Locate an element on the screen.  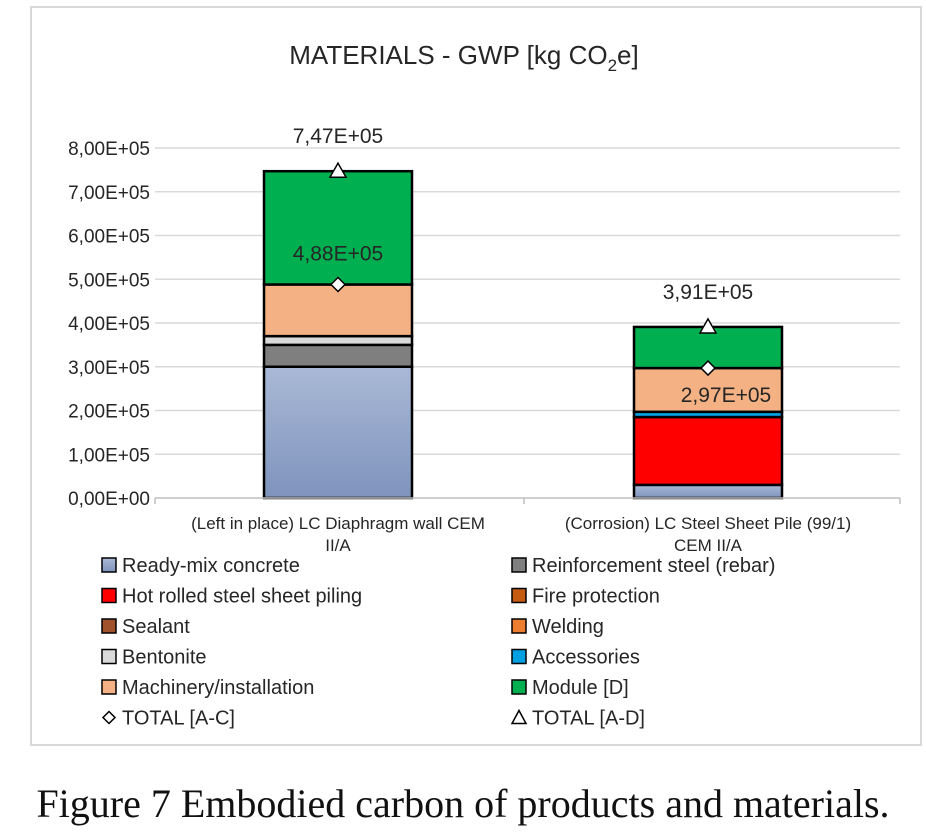
legend-label-ready-mix-concrete: Ready-mix concrete is located at coordinates (211, 566).